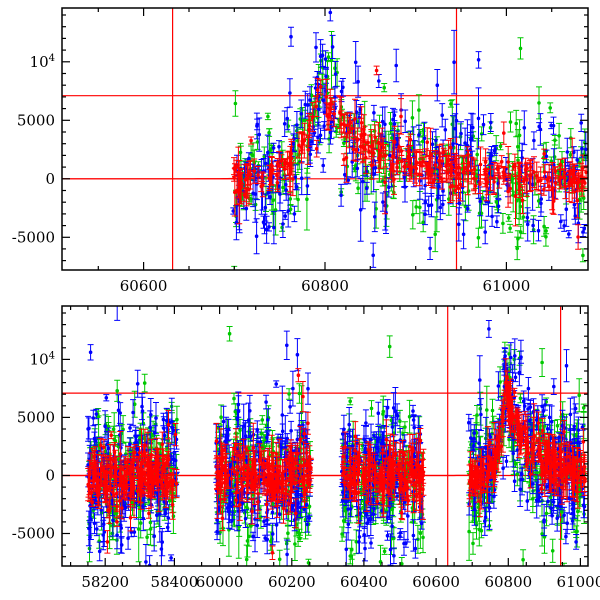 The height and width of the screenshot is (600, 600). What do you see at coordinates (292, 582) in the screenshot?
I see `x-tick-label: 60200` at bounding box center [292, 582].